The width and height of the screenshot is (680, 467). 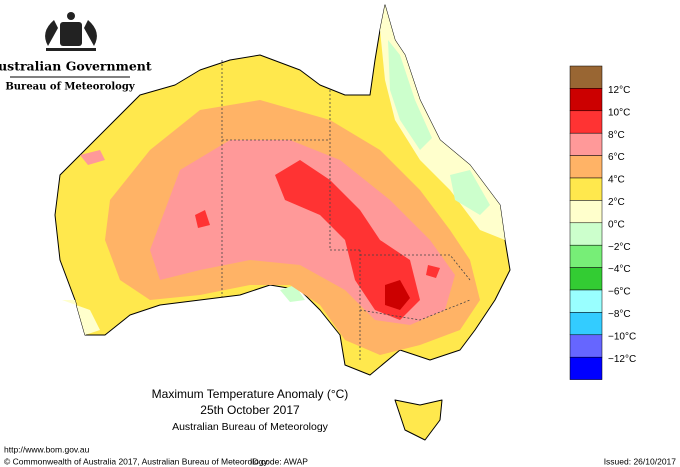 What do you see at coordinates (76, 66) in the screenshot?
I see `government-name: Australian Government` at bounding box center [76, 66].